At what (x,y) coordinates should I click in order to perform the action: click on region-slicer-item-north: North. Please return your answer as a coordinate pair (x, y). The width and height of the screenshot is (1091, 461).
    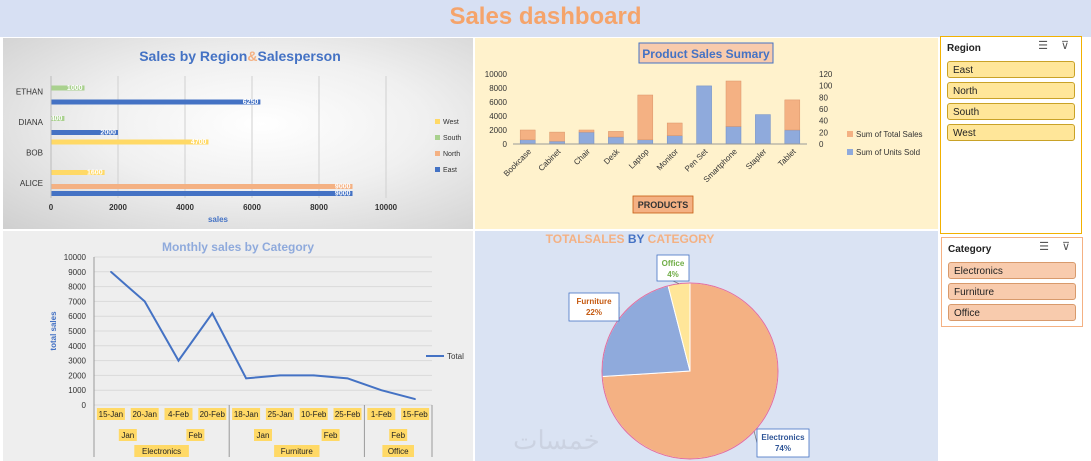
    Looking at the image, I should click on (1011, 90).